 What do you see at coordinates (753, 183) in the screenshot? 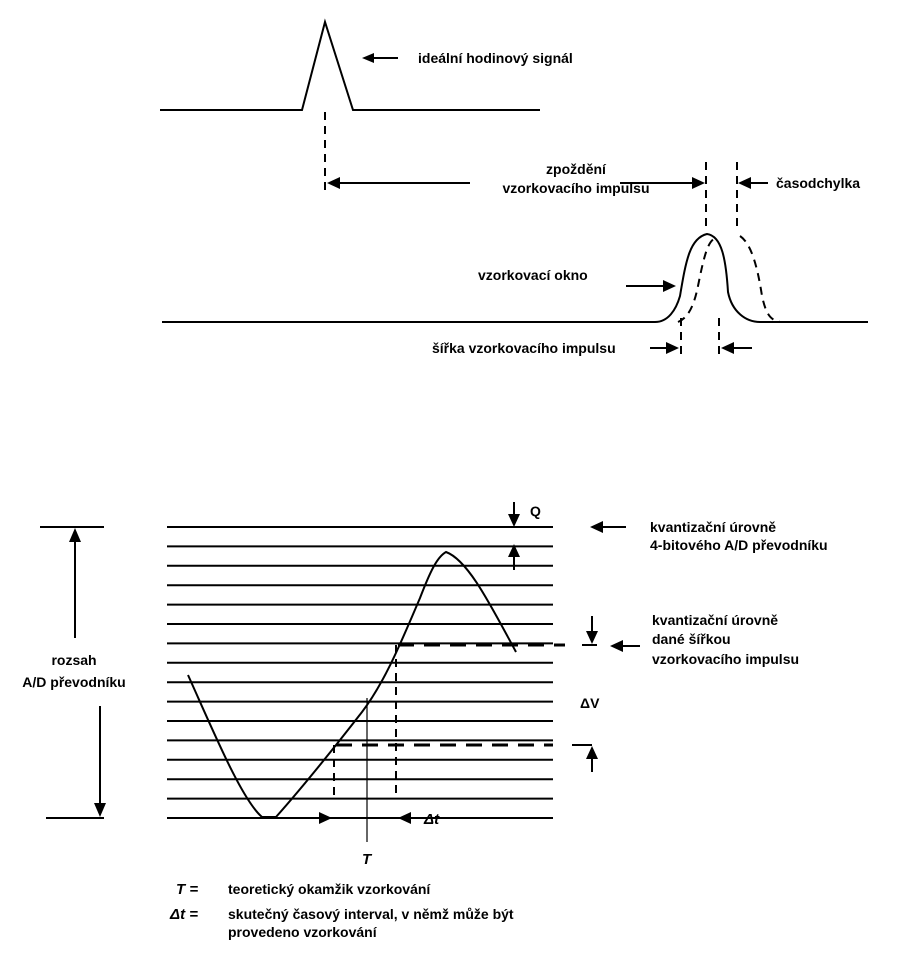
I see `jitter-arrow` at bounding box center [753, 183].